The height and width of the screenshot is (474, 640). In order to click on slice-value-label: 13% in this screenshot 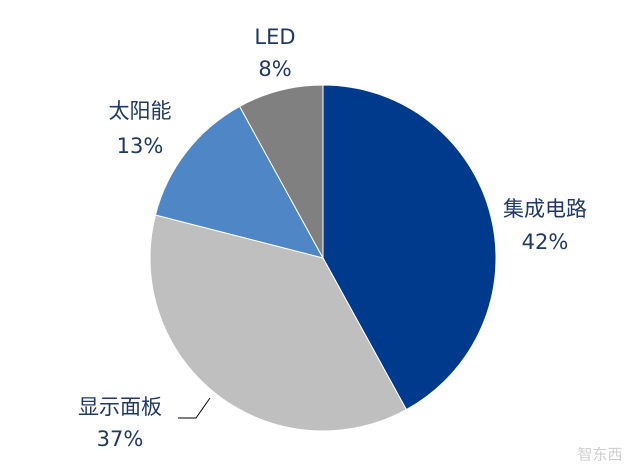, I will do `click(140, 146)`.